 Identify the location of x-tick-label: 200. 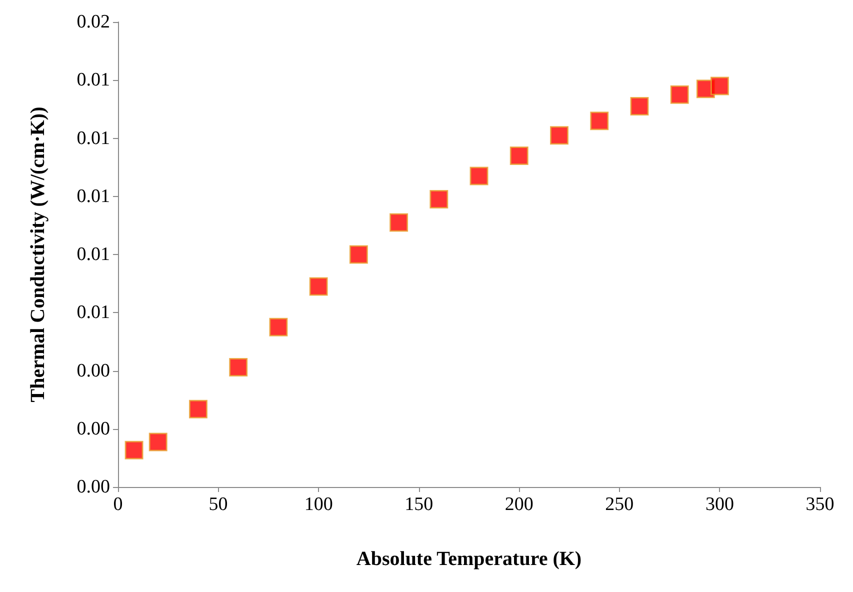
(519, 504).